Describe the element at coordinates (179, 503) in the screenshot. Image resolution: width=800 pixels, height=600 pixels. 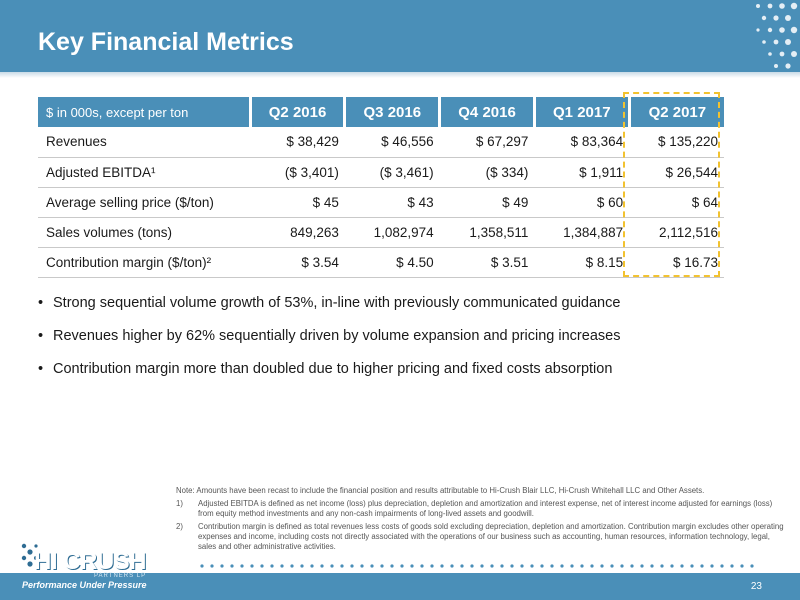
I see `footnote-number: 1)` at that location.